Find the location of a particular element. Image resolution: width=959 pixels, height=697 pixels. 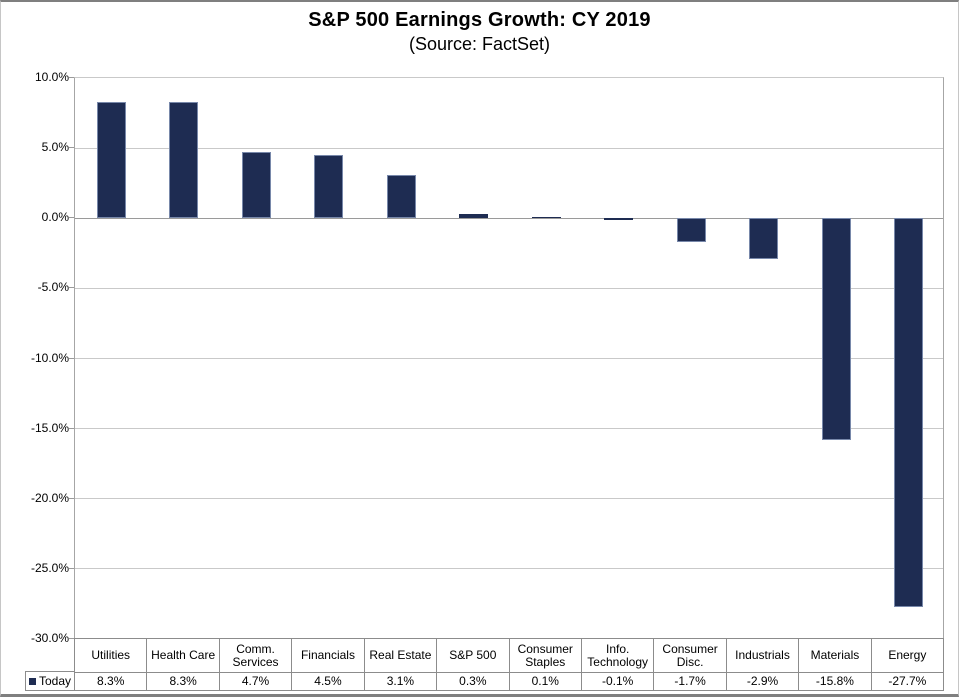

category-label: Health Care is located at coordinates (183, 655).